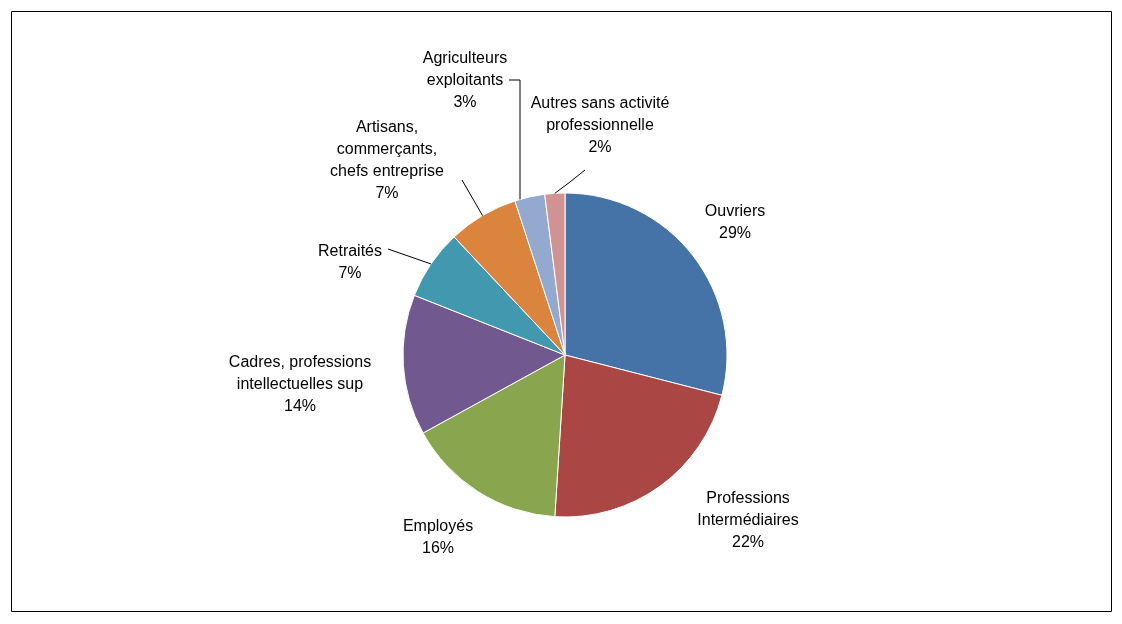 Image resolution: width=1122 pixels, height=624 pixels. What do you see at coordinates (438, 547) in the screenshot?
I see `data-label: 16%` at bounding box center [438, 547].